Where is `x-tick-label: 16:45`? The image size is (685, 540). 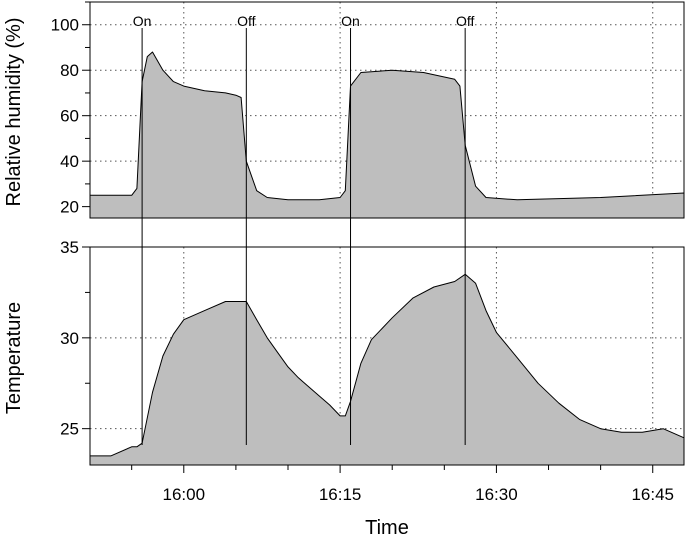
x-tick-label: 16:45 is located at coordinates (652, 494).